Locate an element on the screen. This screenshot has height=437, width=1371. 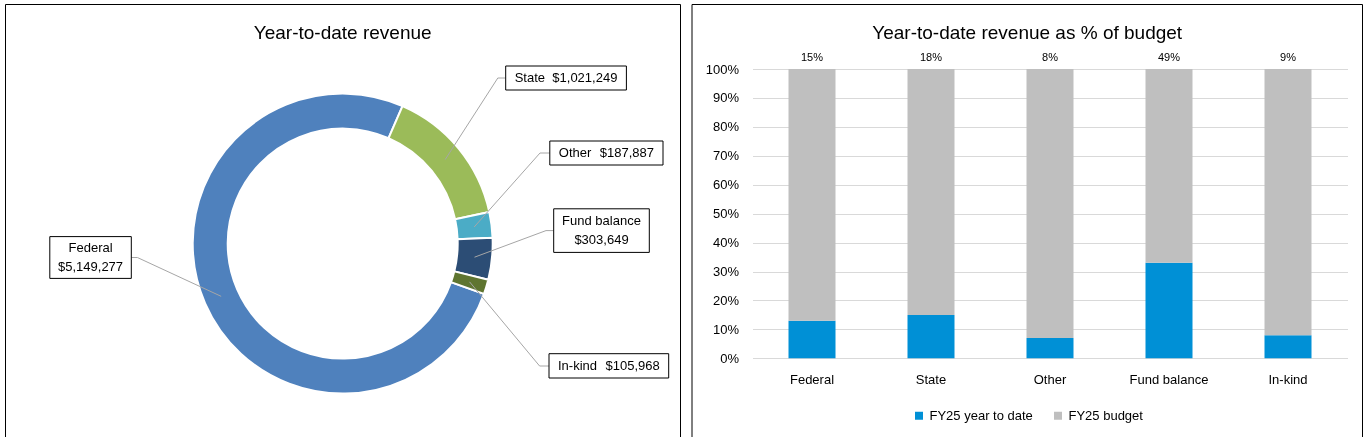
annotation: 15% is located at coordinates (812, 57).